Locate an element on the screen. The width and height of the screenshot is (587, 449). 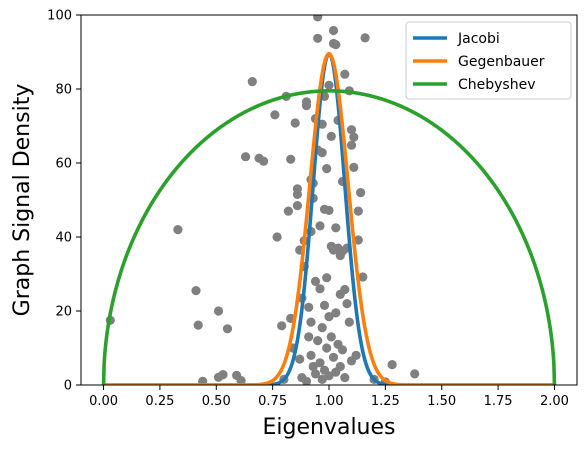
y-tick-label: 40 is located at coordinates (63, 238).